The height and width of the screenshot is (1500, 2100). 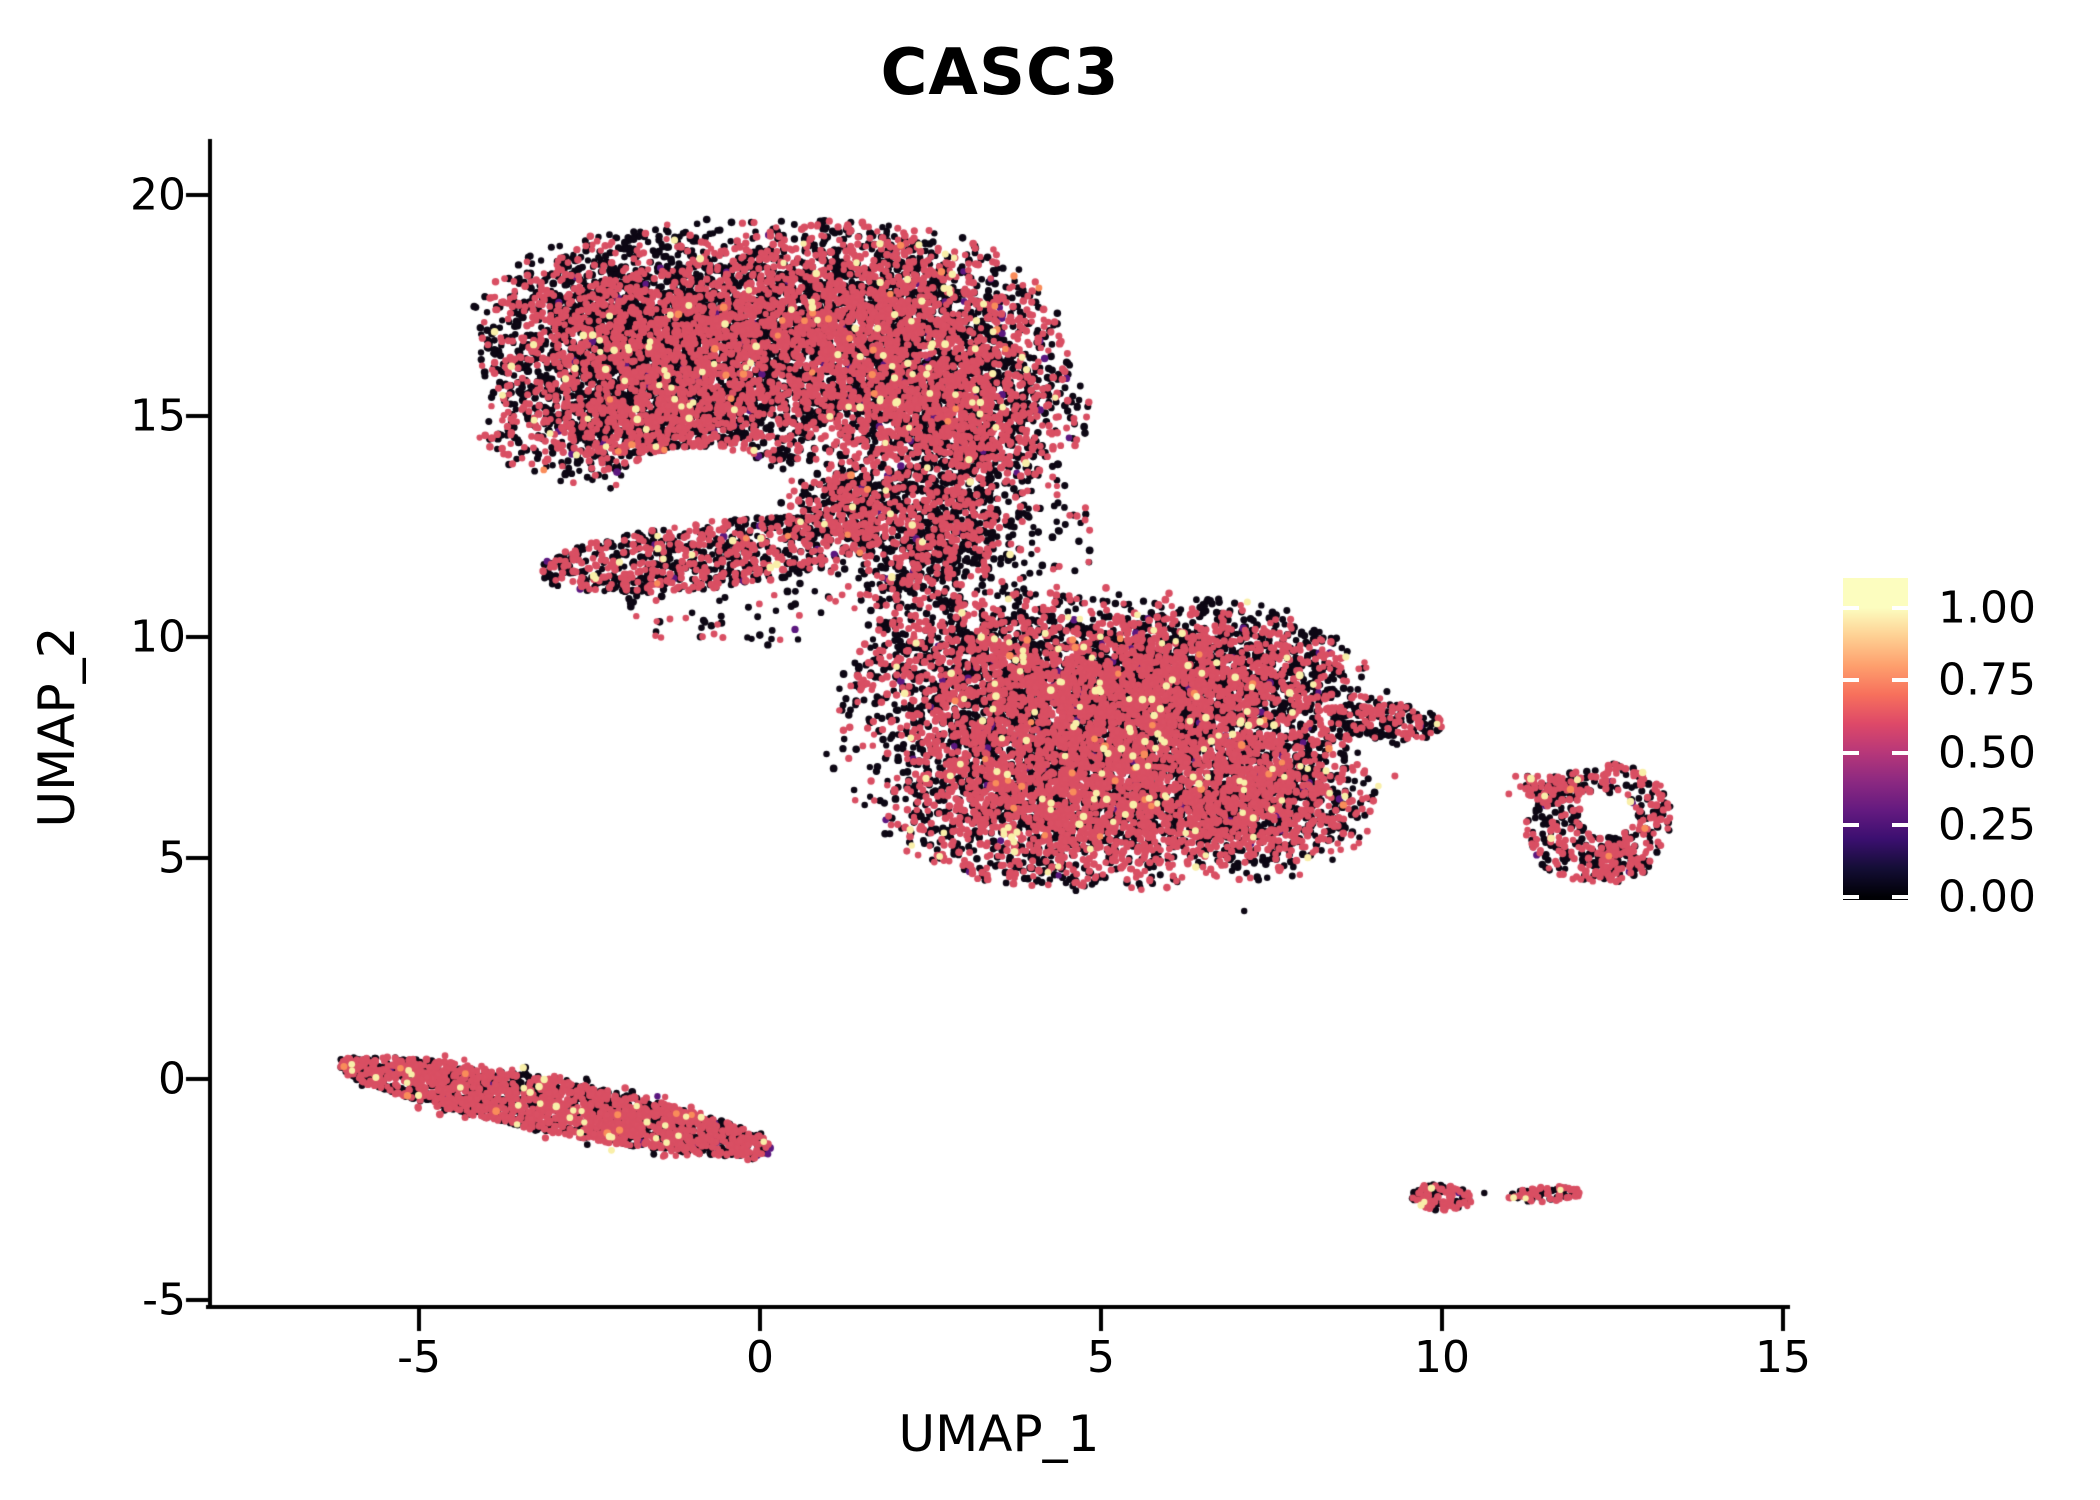 What do you see at coordinates (1987, 753) in the screenshot?
I see `colorbar-tick-label: 0.50` at bounding box center [1987, 753].